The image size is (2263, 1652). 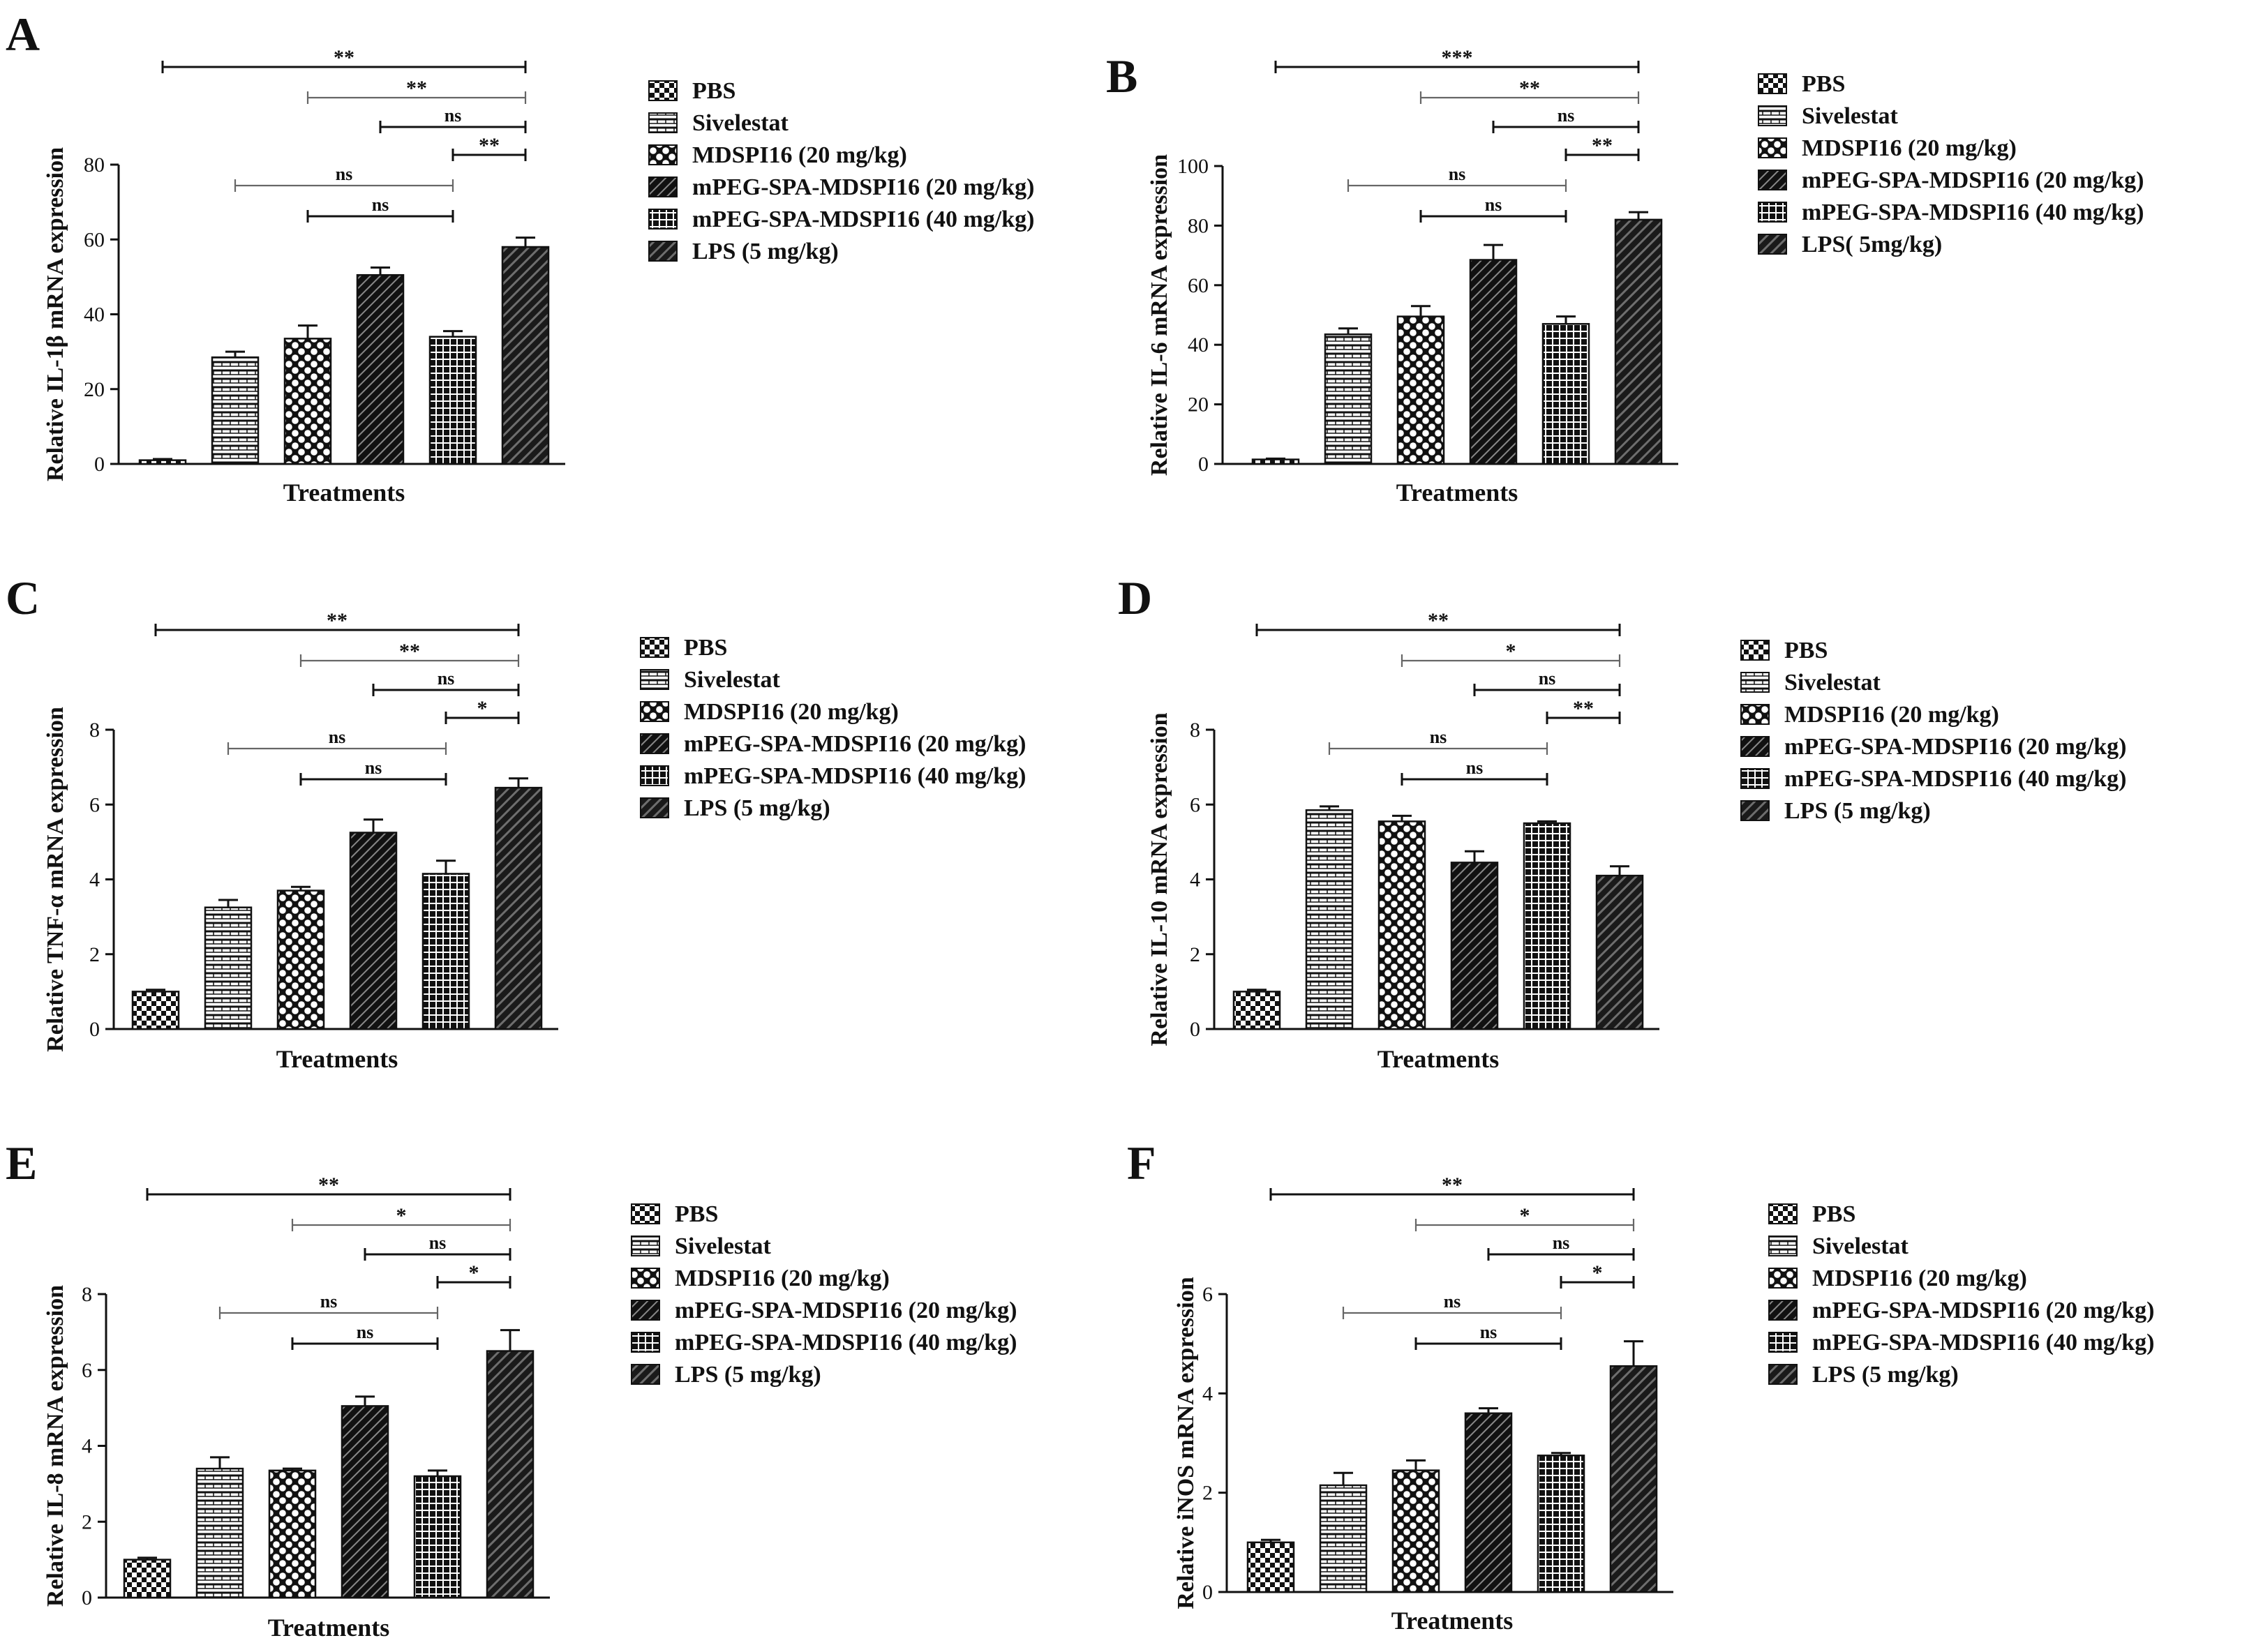 What do you see at coordinates (732, 680) in the screenshot?
I see `legend-label: Sivelestat` at bounding box center [732, 680].